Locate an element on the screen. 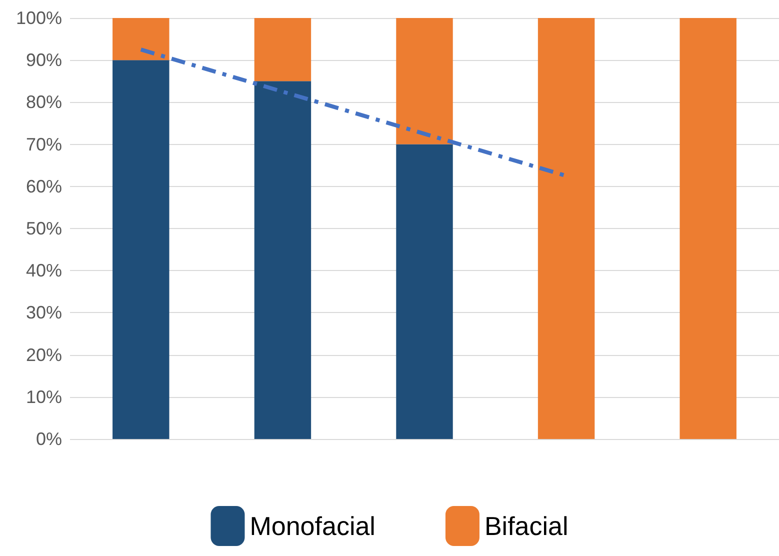 The height and width of the screenshot is (556, 779). y-tick-label: 10% is located at coordinates (44, 396).